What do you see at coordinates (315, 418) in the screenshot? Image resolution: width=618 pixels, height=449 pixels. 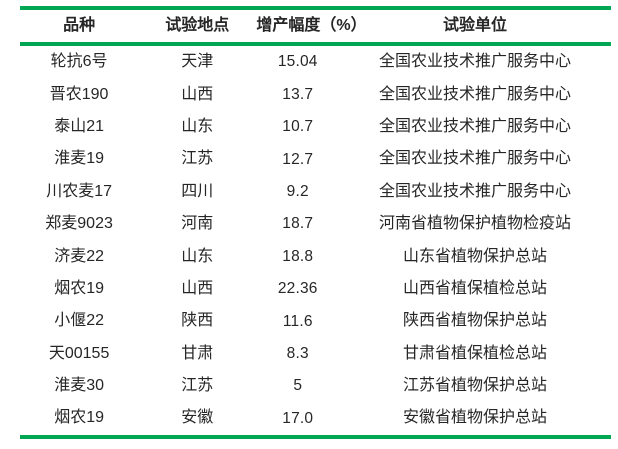 I see `table-row: 烟农19 安徽 17.0 安徽省植物保护总站` at bounding box center [315, 418].